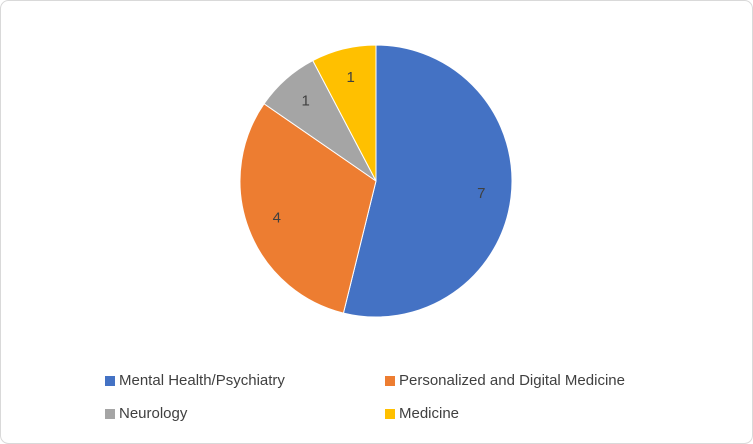  What do you see at coordinates (277, 218) in the screenshot?
I see `data-label: 4` at bounding box center [277, 218].